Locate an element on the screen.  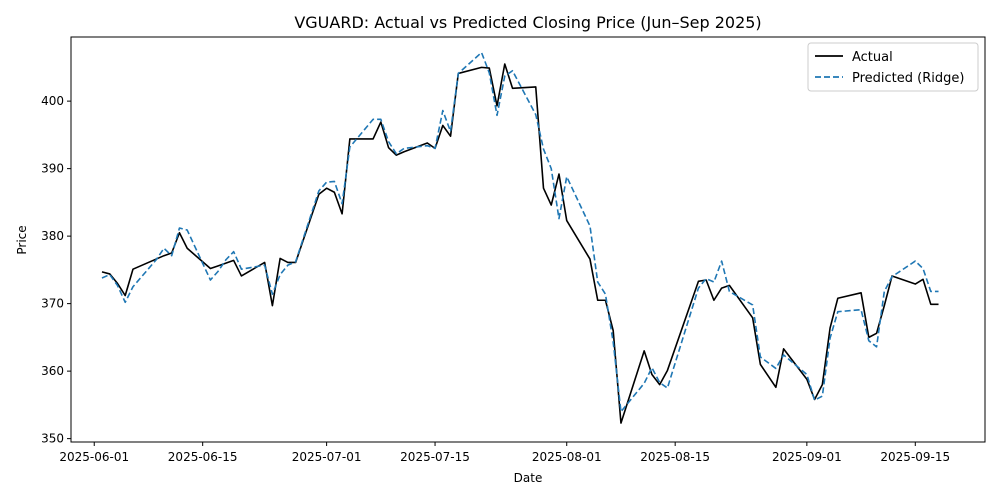
x-tick-label: 2025-06-15 is located at coordinates (203, 457).